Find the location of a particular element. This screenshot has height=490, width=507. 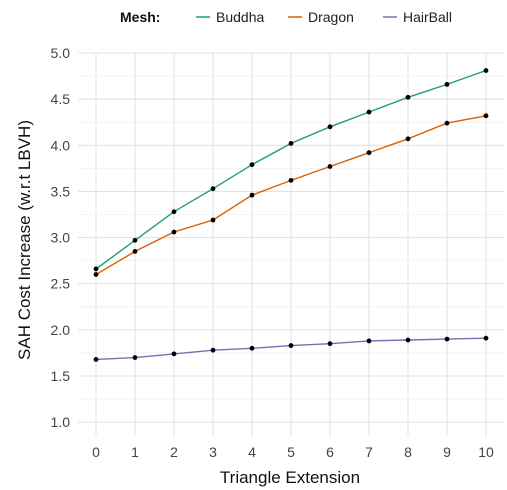

legend-title: Mesh: is located at coordinates (140, 17).